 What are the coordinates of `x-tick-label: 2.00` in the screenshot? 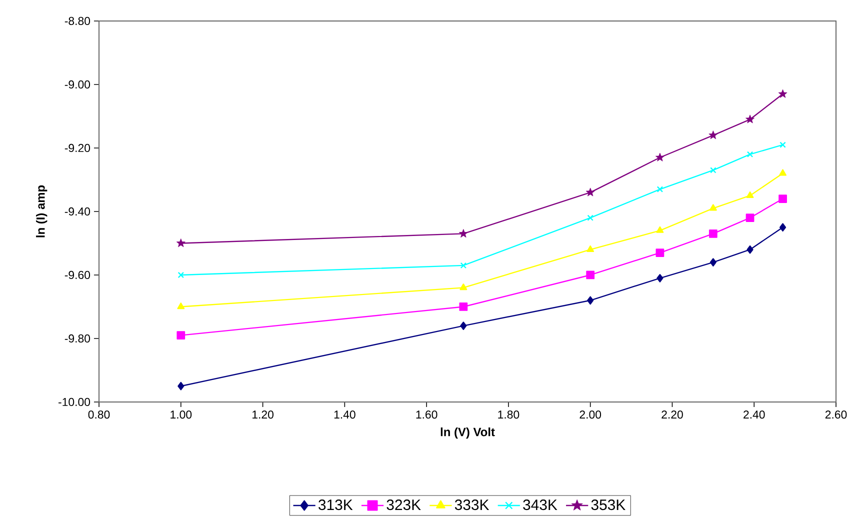 It's located at (591, 414).